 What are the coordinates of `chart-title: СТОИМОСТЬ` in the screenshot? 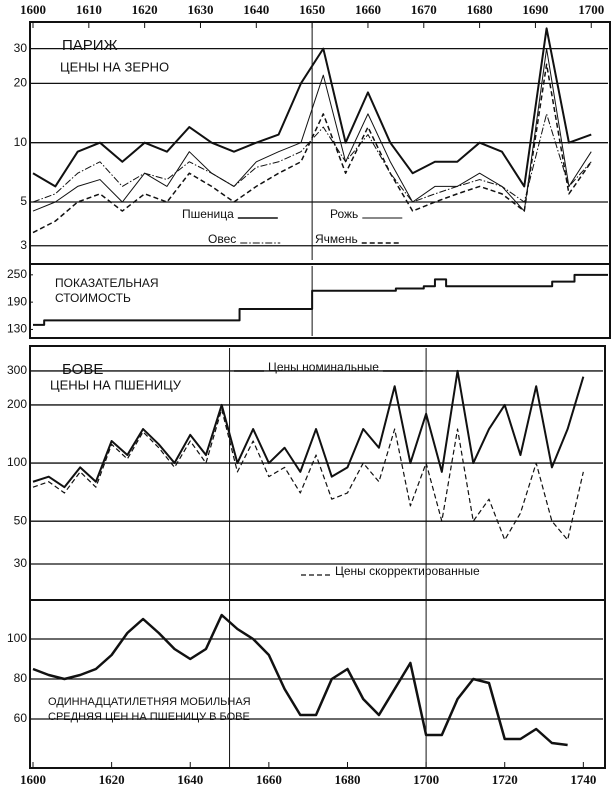 It's located at (93, 298).